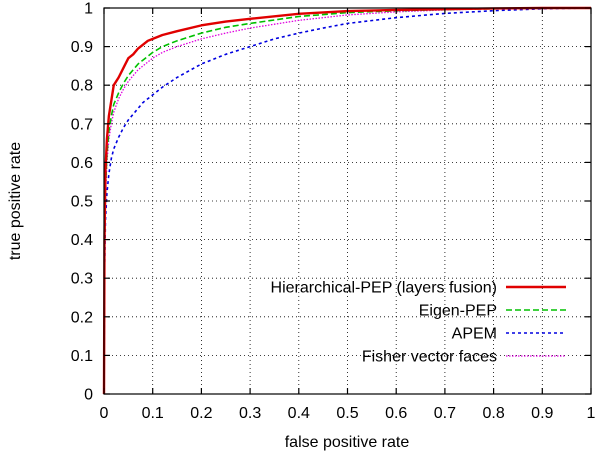 Image resolution: width=597 pixels, height=456 pixels. What do you see at coordinates (591, 413) in the screenshot?
I see `x-tick-label: 1` at bounding box center [591, 413].